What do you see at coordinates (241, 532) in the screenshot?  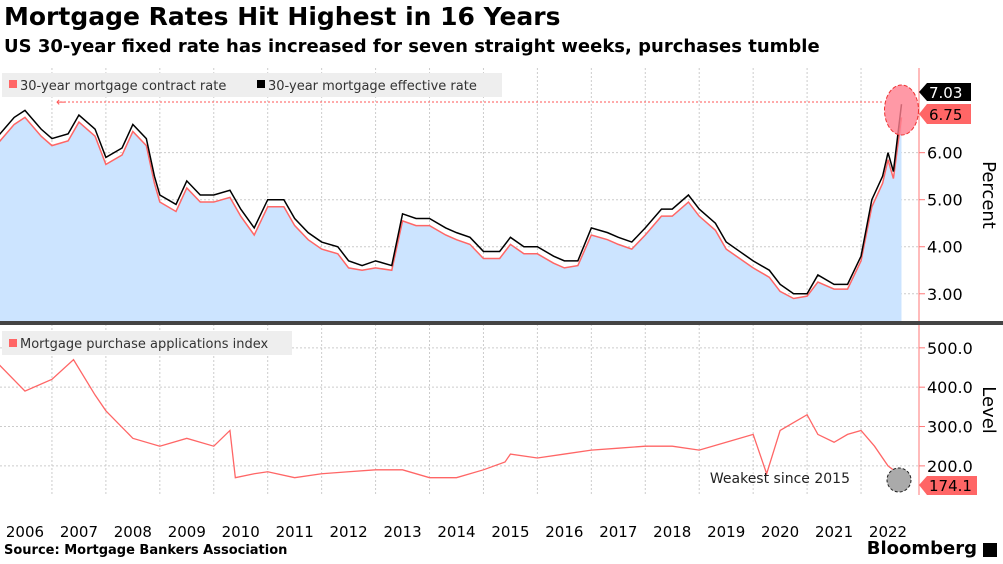 I see `x-tick-label: 2010` at bounding box center [241, 532].